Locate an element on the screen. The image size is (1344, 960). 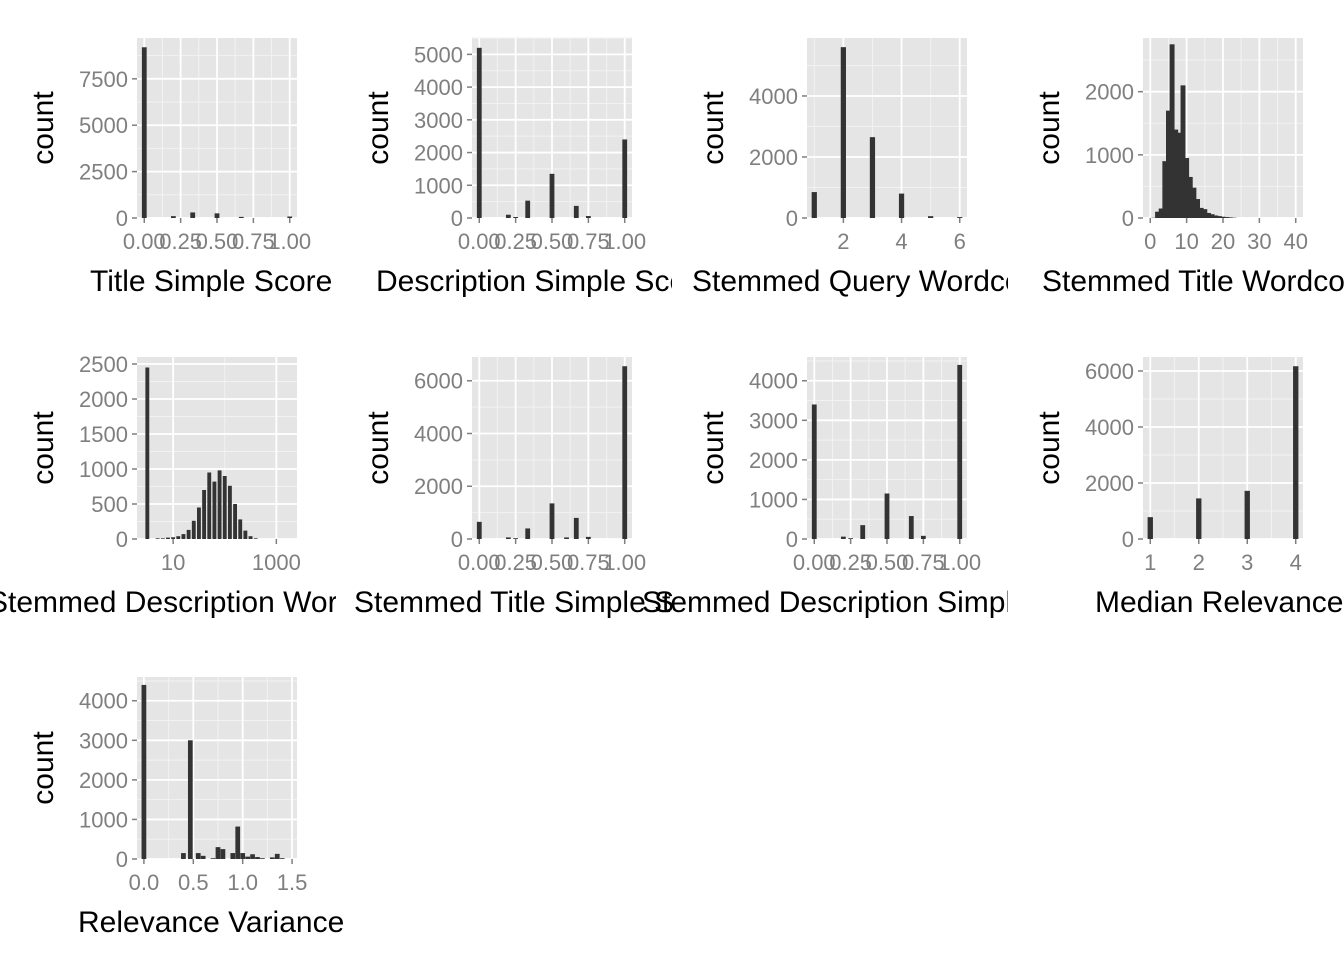
x-axis-title: Stemmed Title Wordcount is located at coordinates (1193, 281).